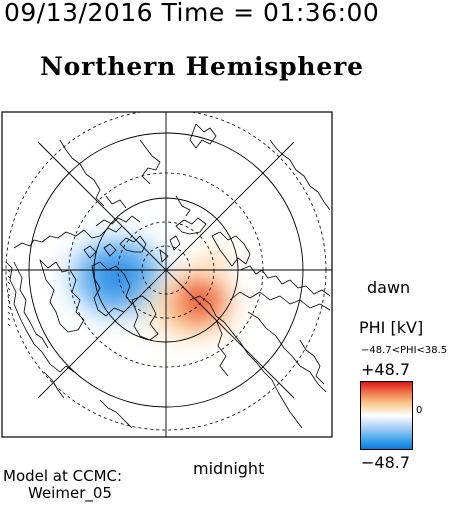  What do you see at coordinates (214, 262) in the screenshot?
I see `positive-potential-cell-north` at bounding box center [214, 262].